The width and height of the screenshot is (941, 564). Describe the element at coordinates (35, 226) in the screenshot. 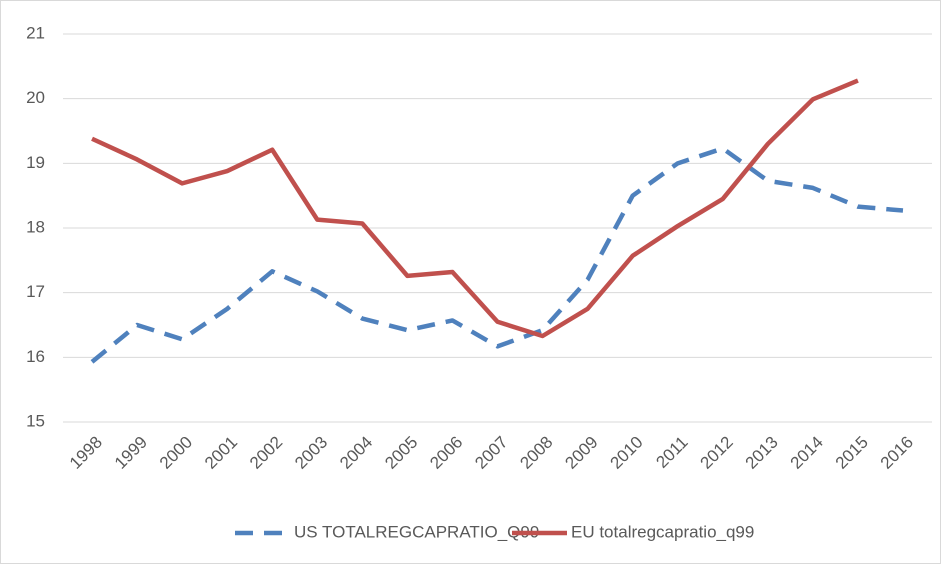

I see `y-tick-label: 18` at that location.